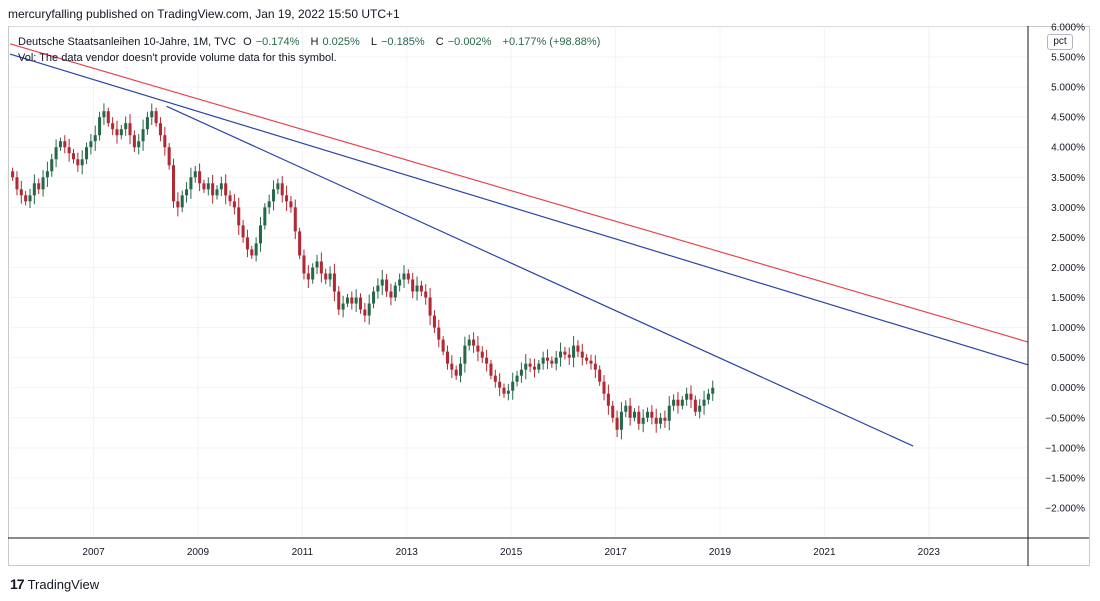 The image size is (1100, 601). I want to click on y-tick-label: 5.500%, so click(1068, 58).